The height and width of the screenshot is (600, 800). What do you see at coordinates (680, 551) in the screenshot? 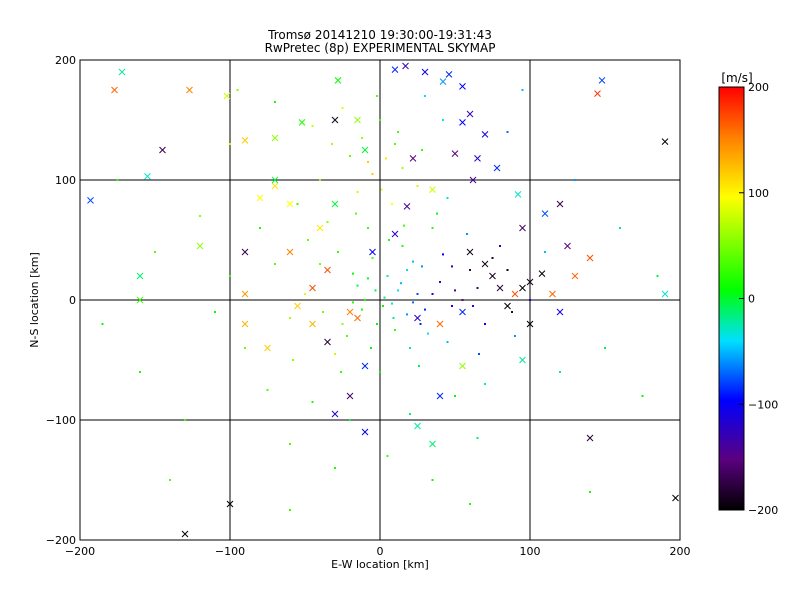
I see `x-tick-label: 200` at bounding box center [680, 551].